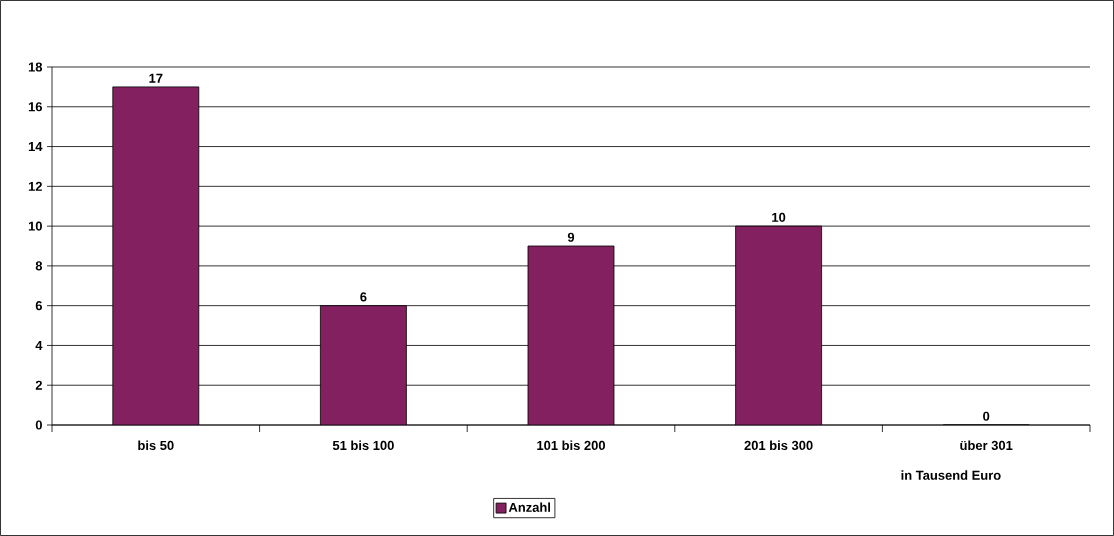  What do you see at coordinates (35, 186) in the screenshot?
I see `y-tick-label: 12` at bounding box center [35, 186].